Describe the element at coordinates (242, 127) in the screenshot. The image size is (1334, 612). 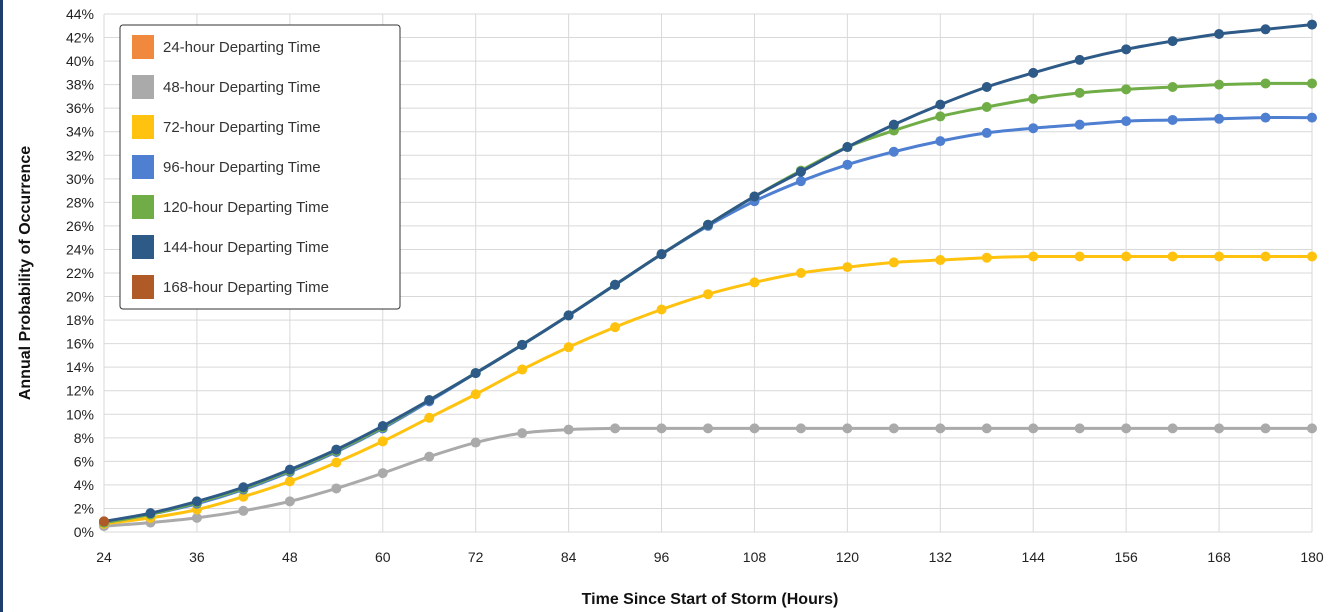
I see `legend-label: 72-hour Departing Time` at that location.